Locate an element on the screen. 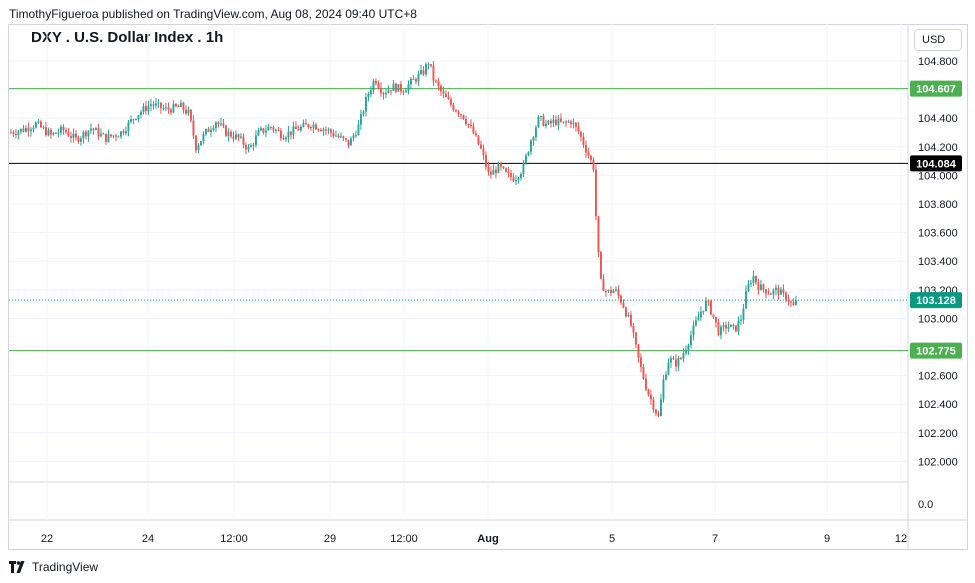 The image size is (975, 583). price-level-badge-label: 102.775 is located at coordinates (936, 352).